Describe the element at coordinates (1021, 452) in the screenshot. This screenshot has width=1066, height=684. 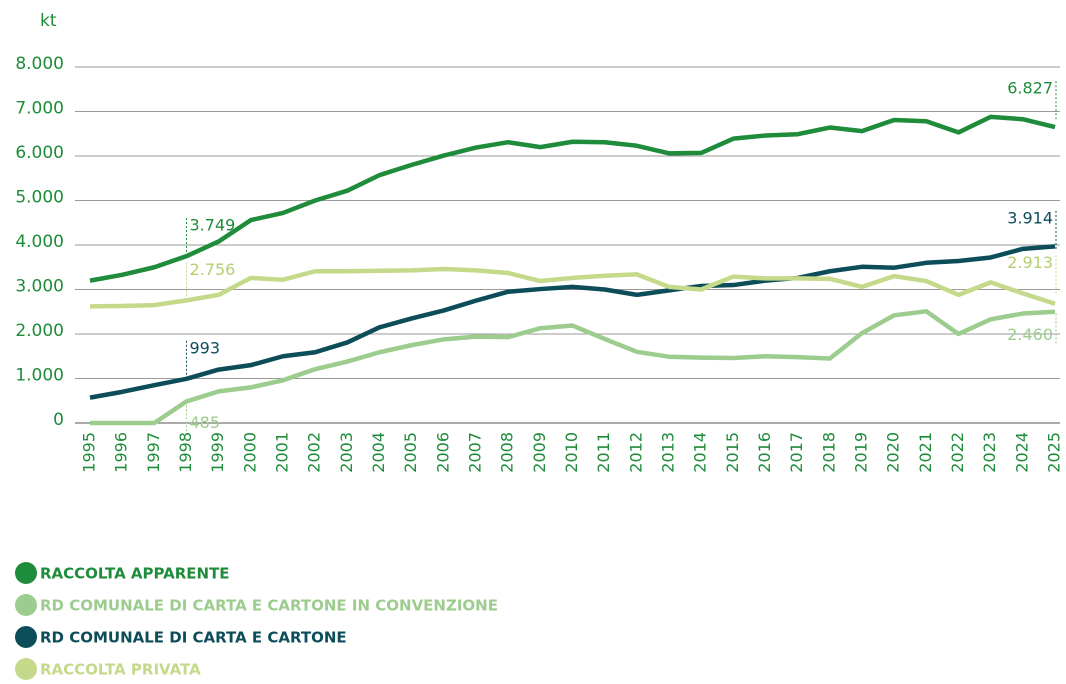
I see `x-tick-label: 2024` at that location.